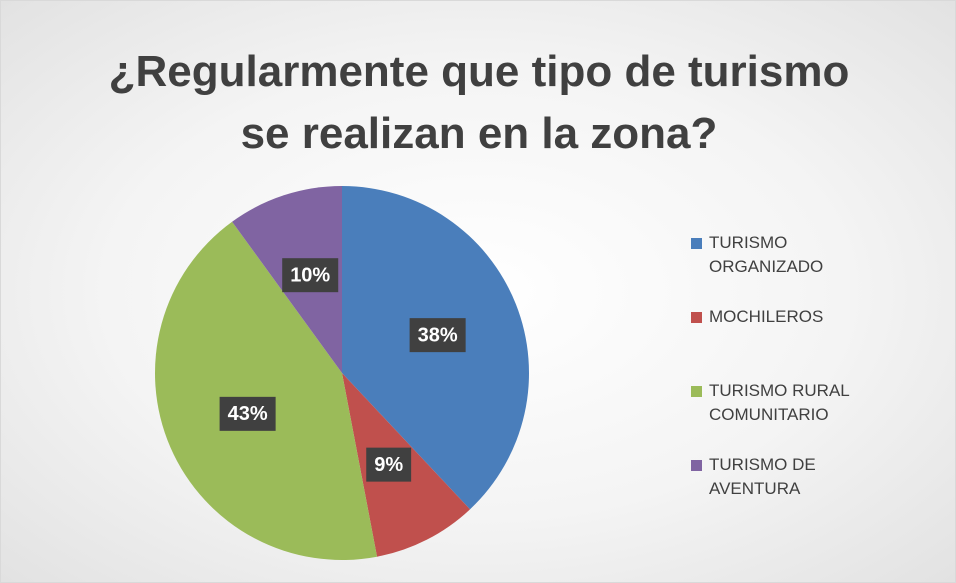  What do you see at coordinates (766, 254) in the screenshot?
I see `legend-label: TURISMO ORGANIZADO` at bounding box center [766, 254].